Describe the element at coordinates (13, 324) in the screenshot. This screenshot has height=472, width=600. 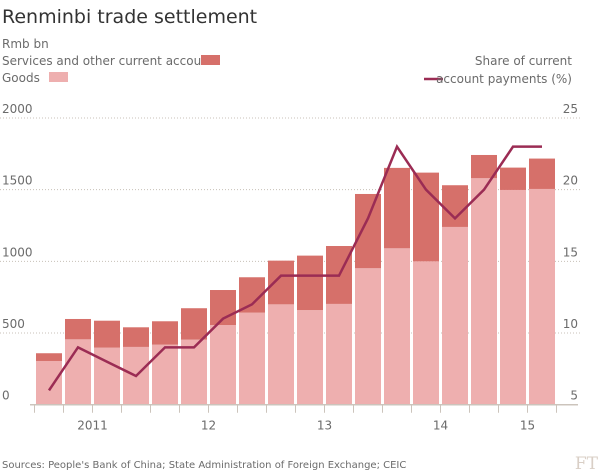
I see `left-tick-label: 500` at that location.